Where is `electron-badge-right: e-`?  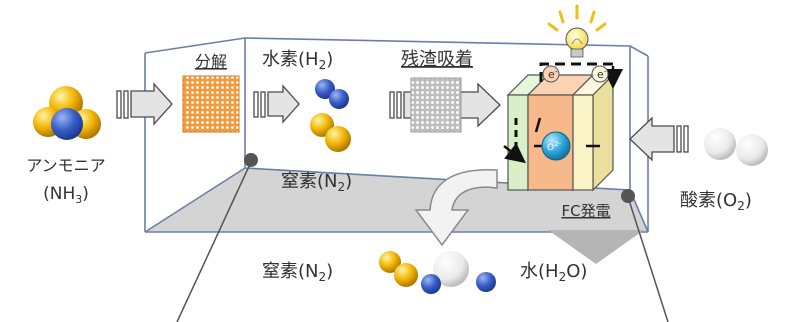 electron-badge-right: e- is located at coordinates (600, 74).